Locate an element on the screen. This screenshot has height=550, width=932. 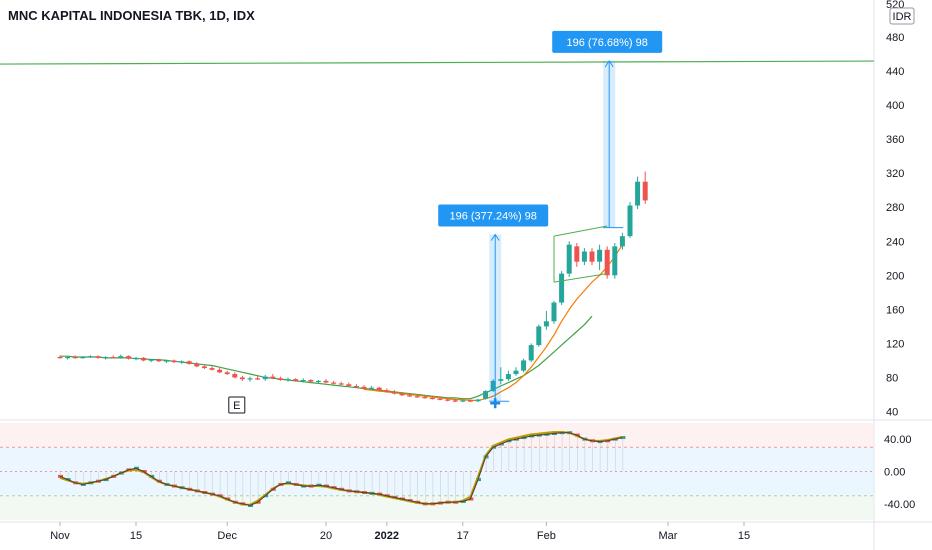
earnings-marker is located at coordinates (237, 405).